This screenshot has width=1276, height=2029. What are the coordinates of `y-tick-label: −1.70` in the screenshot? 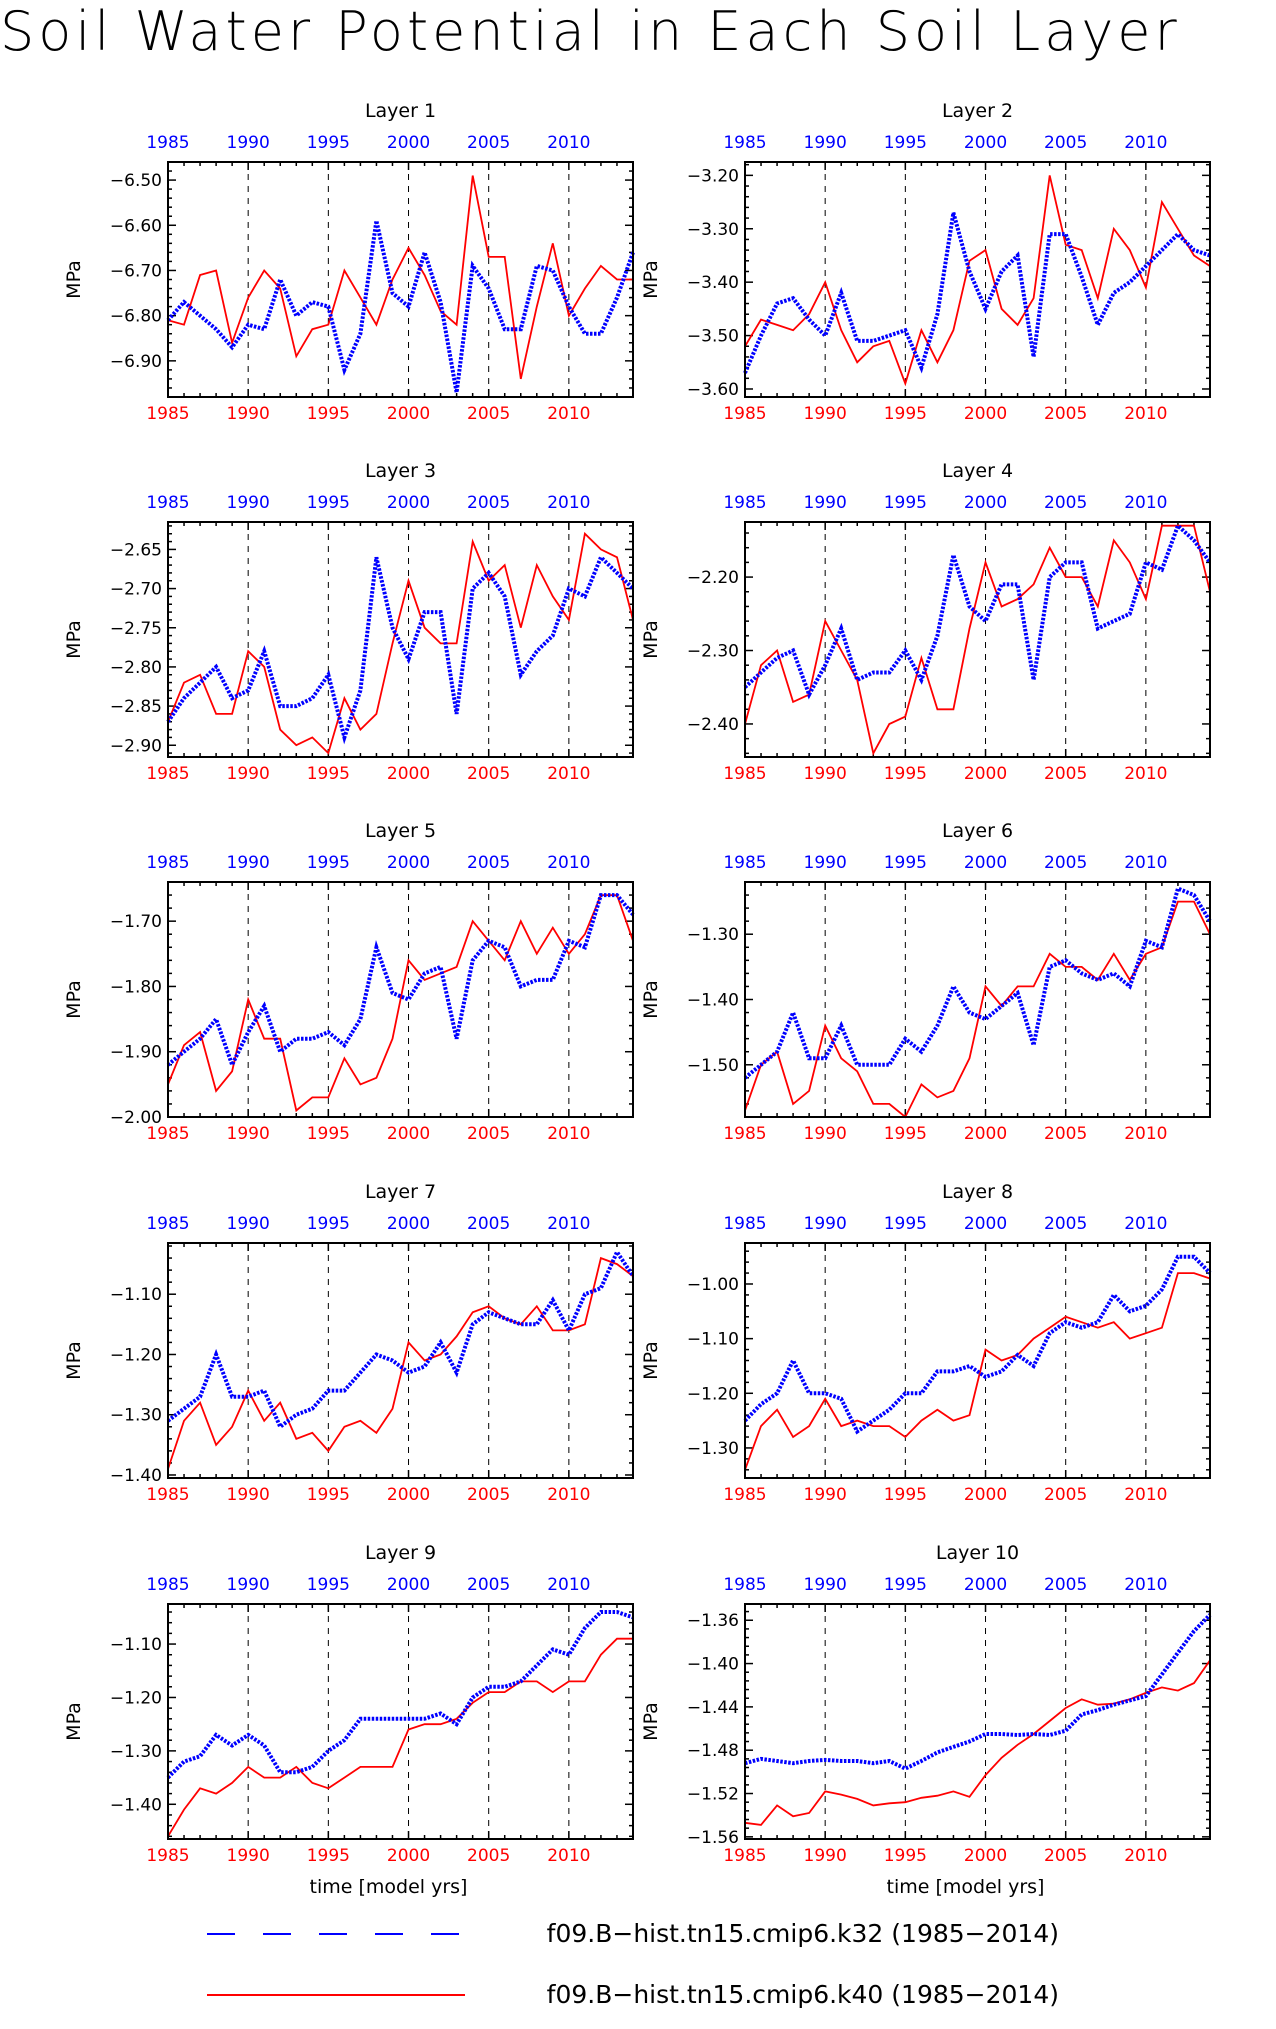 It's located at (136, 922).